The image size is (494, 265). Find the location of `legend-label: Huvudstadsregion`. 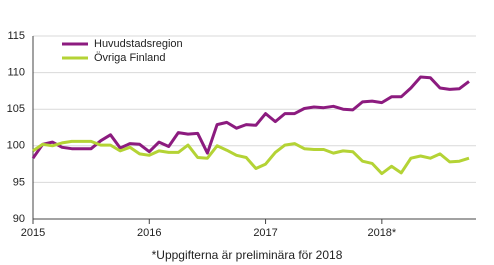

legend-label: Huvudstadsregion is located at coordinates (138, 44).